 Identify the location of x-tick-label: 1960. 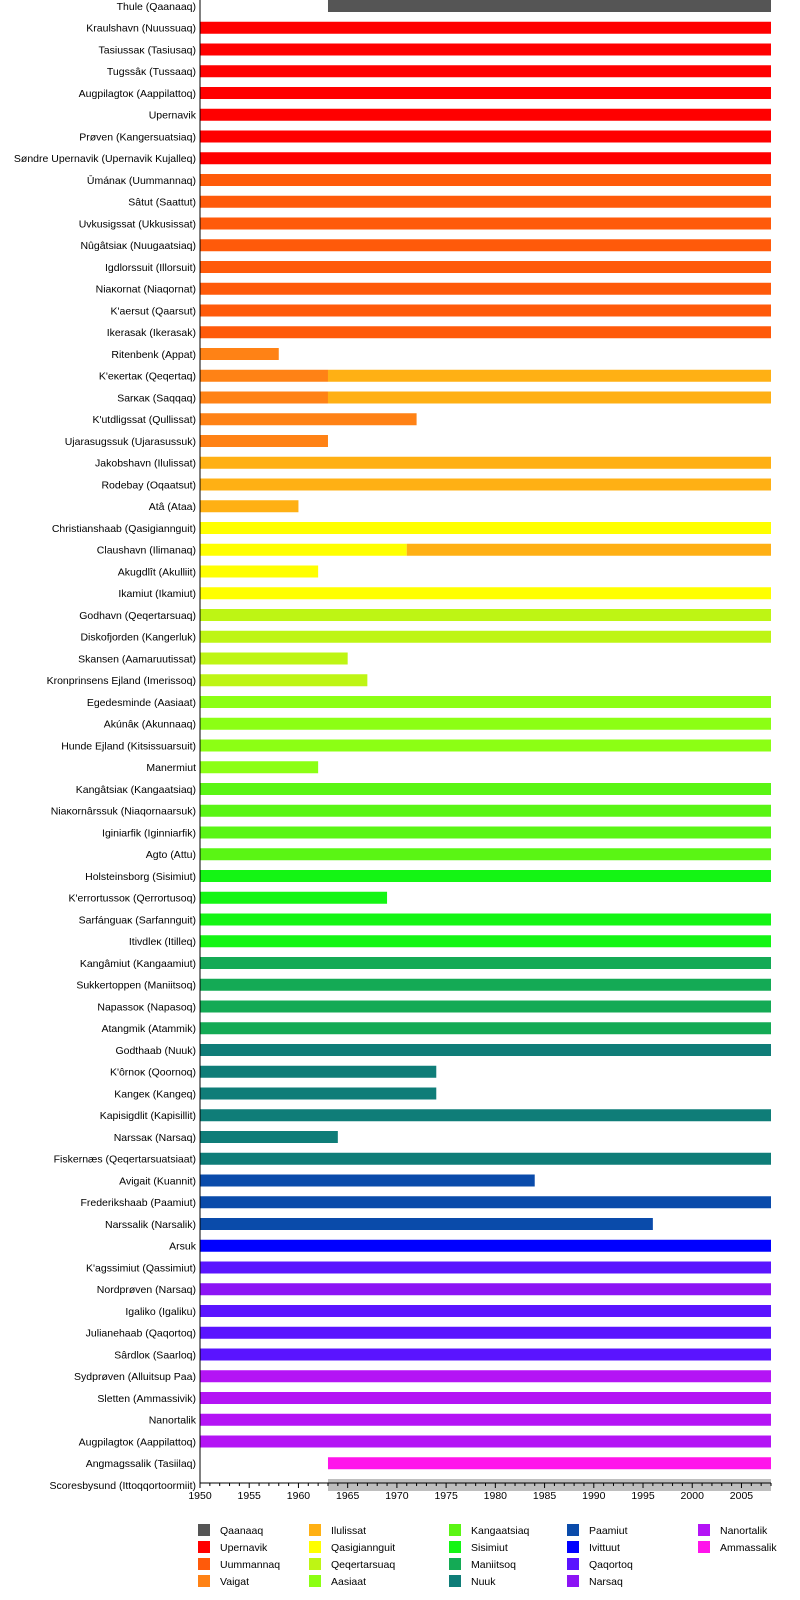
(299, 1496).